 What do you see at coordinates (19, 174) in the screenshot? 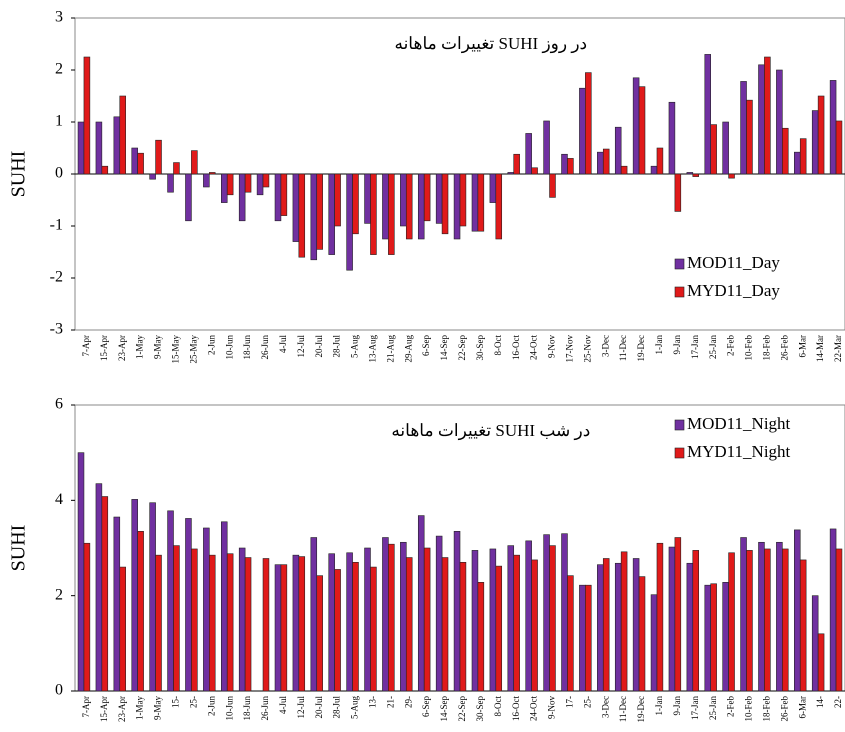
I see `y-axis-label: SUHI` at bounding box center [19, 174].